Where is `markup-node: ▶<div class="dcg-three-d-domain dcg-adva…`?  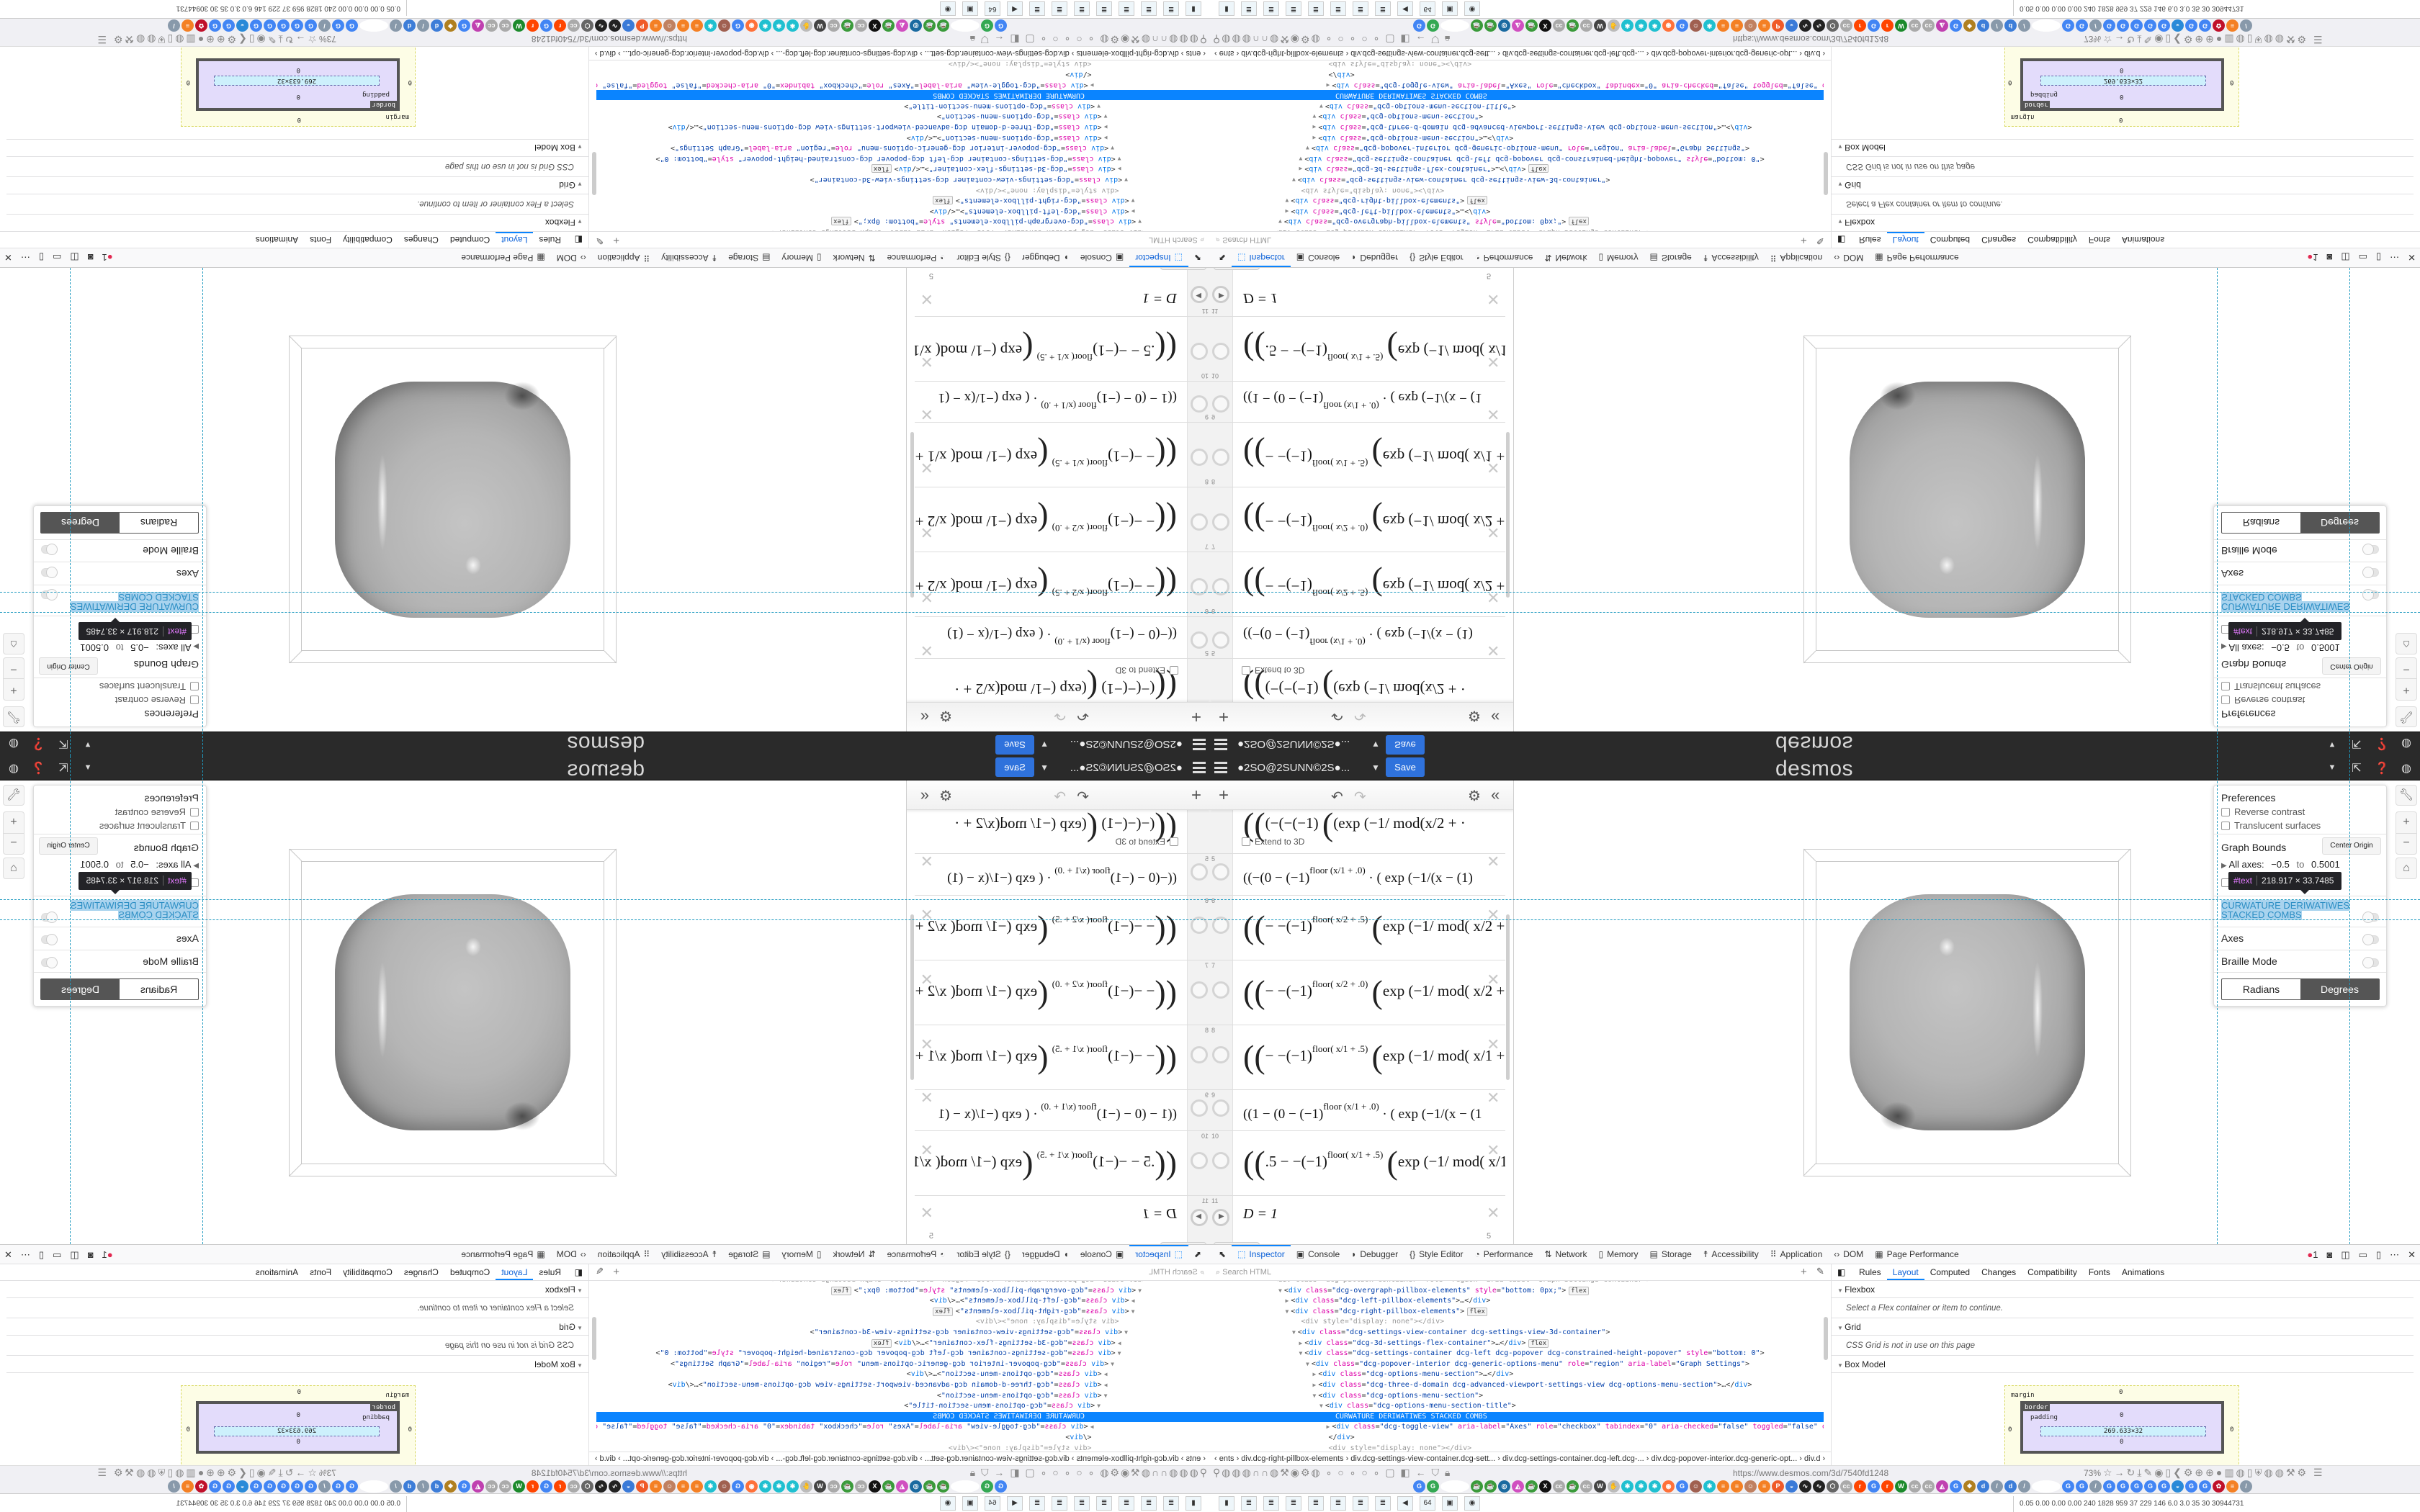 markup-node: ▶<div class="dcg-three-d-domain dcg-adva… is located at coordinates (888, 1385).